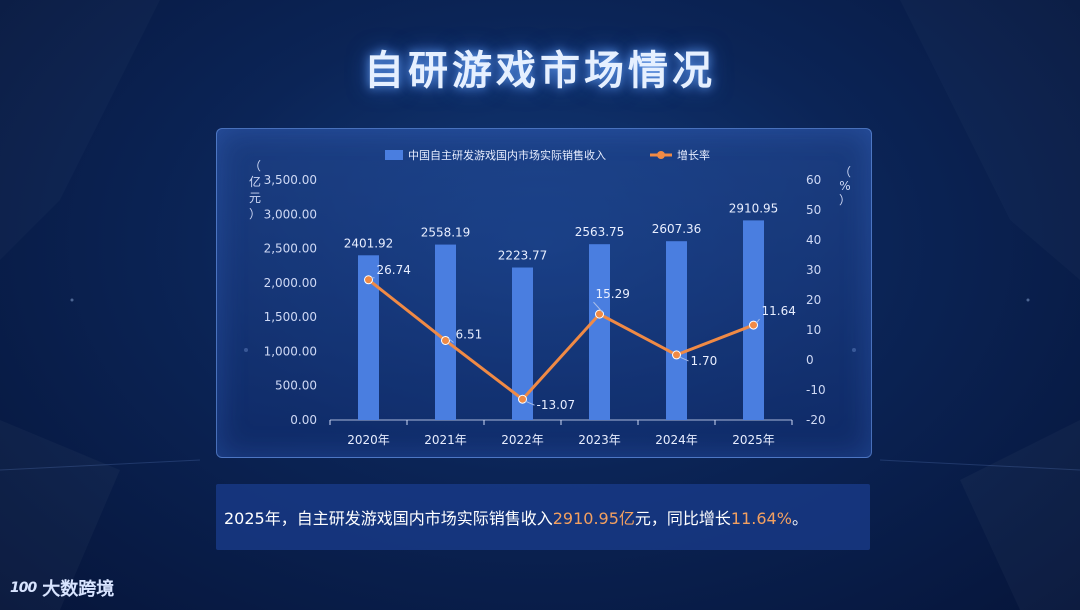 This screenshot has height=610, width=1080. I want to click on summary-part2: 元，同比增长, so click(682, 518).